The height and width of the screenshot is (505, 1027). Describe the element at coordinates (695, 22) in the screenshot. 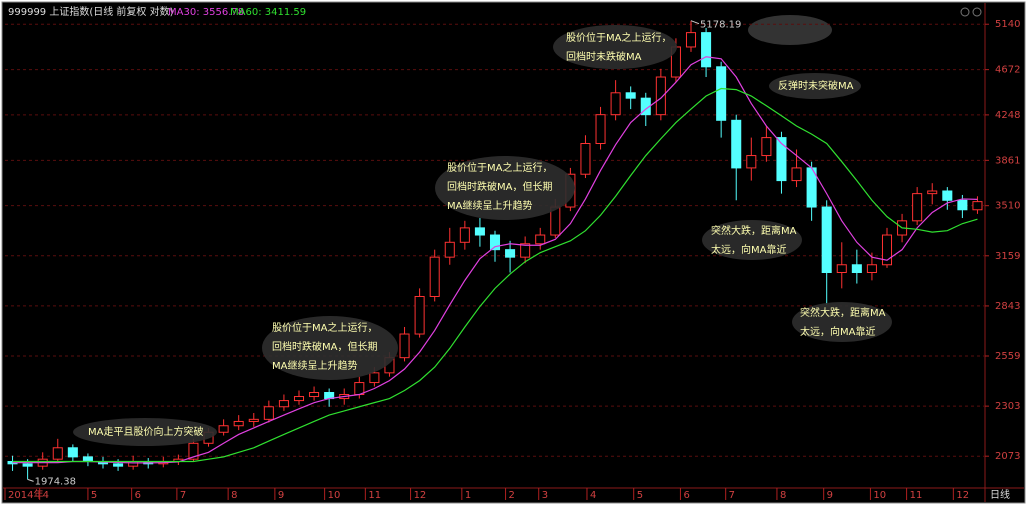

I see `max-pointer` at that location.